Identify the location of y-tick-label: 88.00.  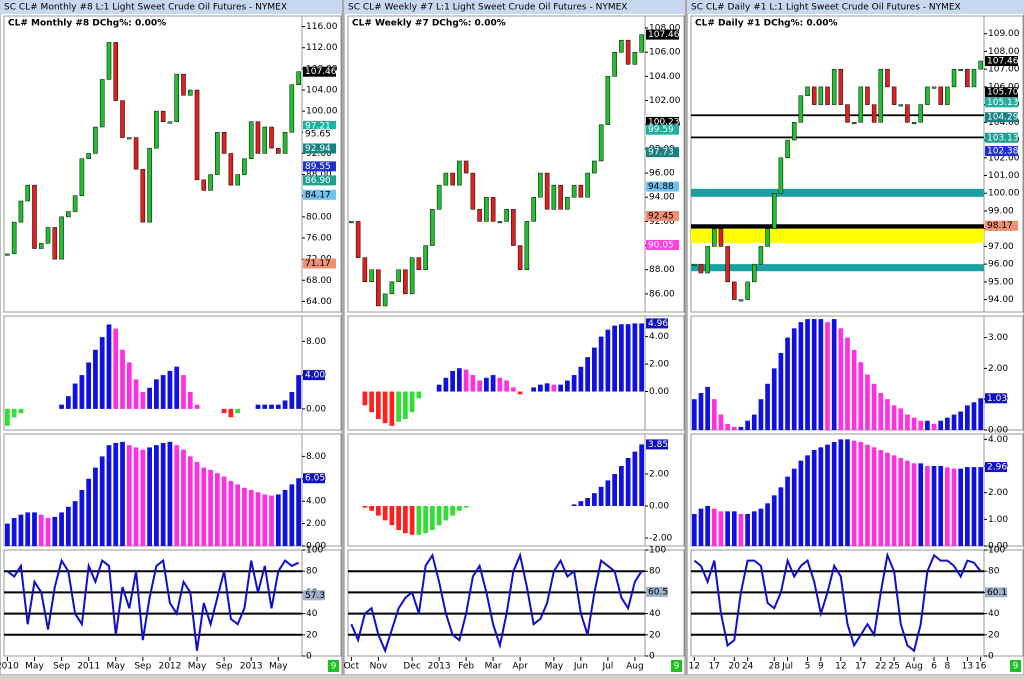
(662, 270).